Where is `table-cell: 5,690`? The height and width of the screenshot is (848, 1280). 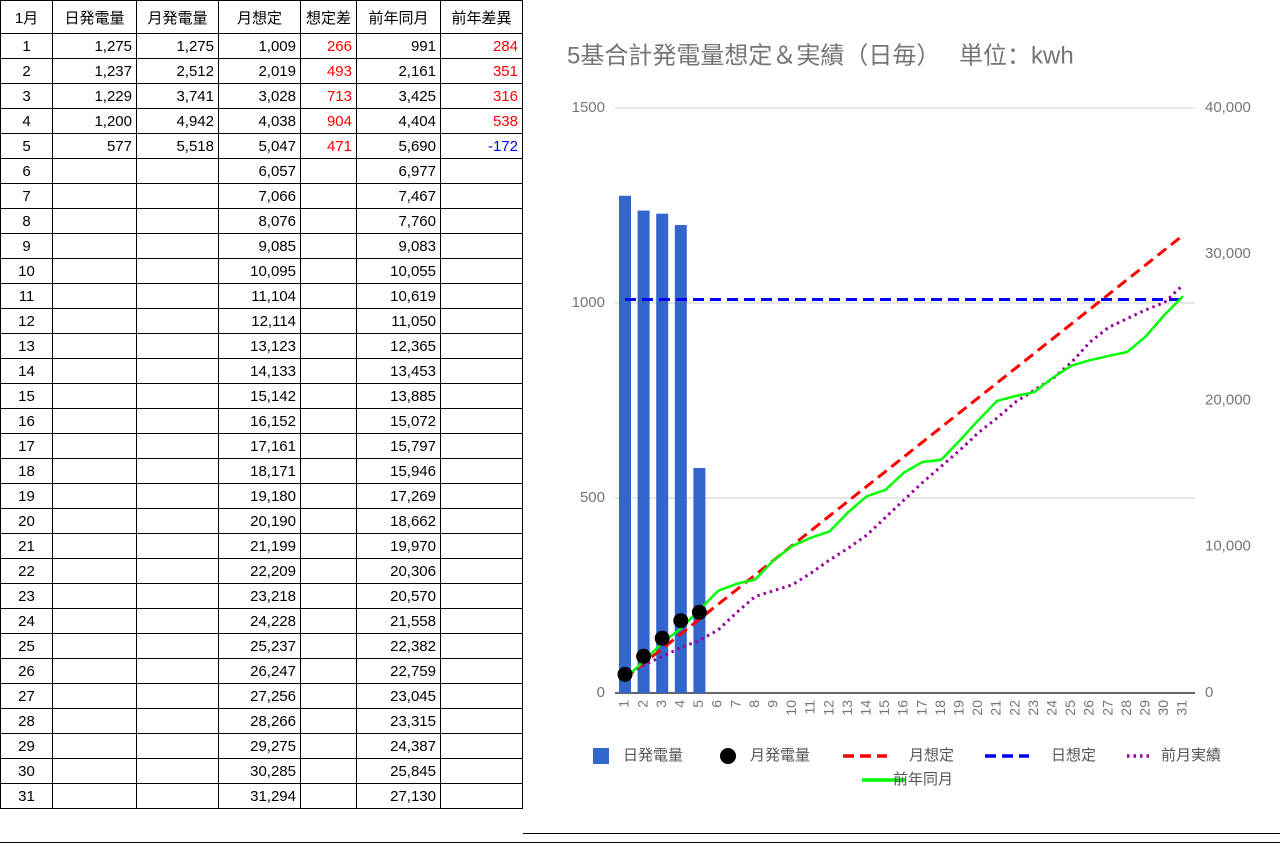
table-cell: 5,690 is located at coordinates (398, 146).